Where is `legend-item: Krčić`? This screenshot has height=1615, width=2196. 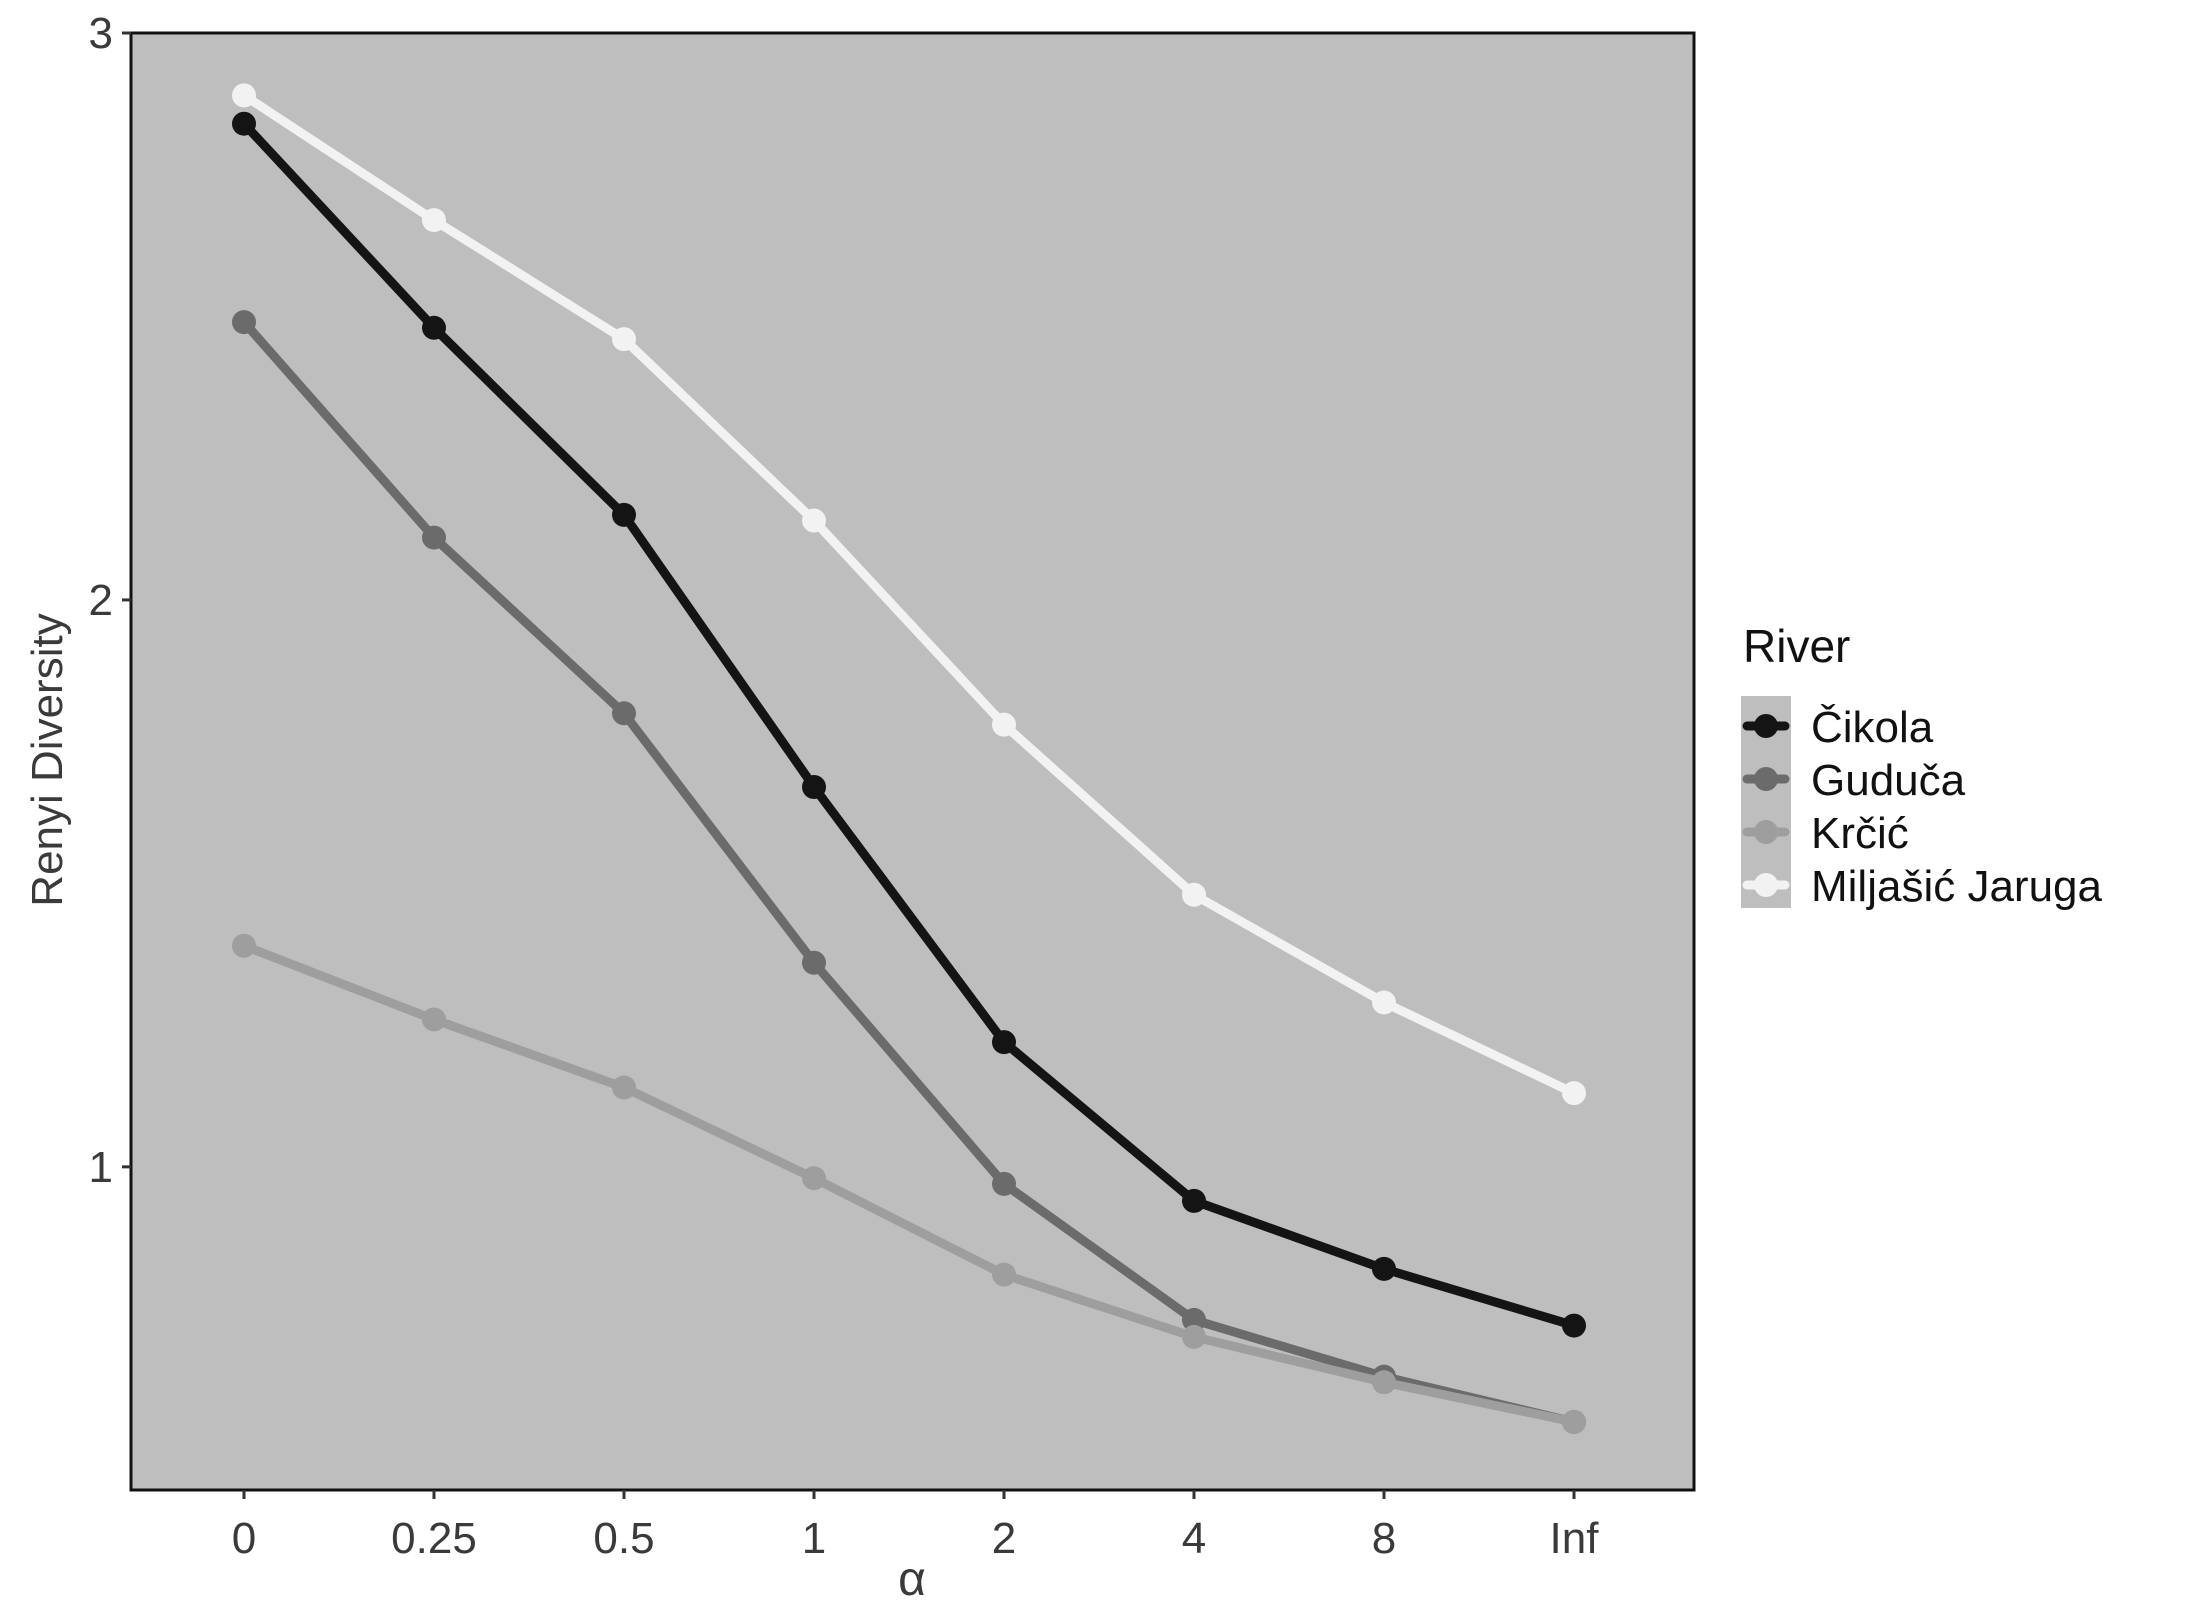 legend-item: Krčić is located at coordinates (1825, 833).